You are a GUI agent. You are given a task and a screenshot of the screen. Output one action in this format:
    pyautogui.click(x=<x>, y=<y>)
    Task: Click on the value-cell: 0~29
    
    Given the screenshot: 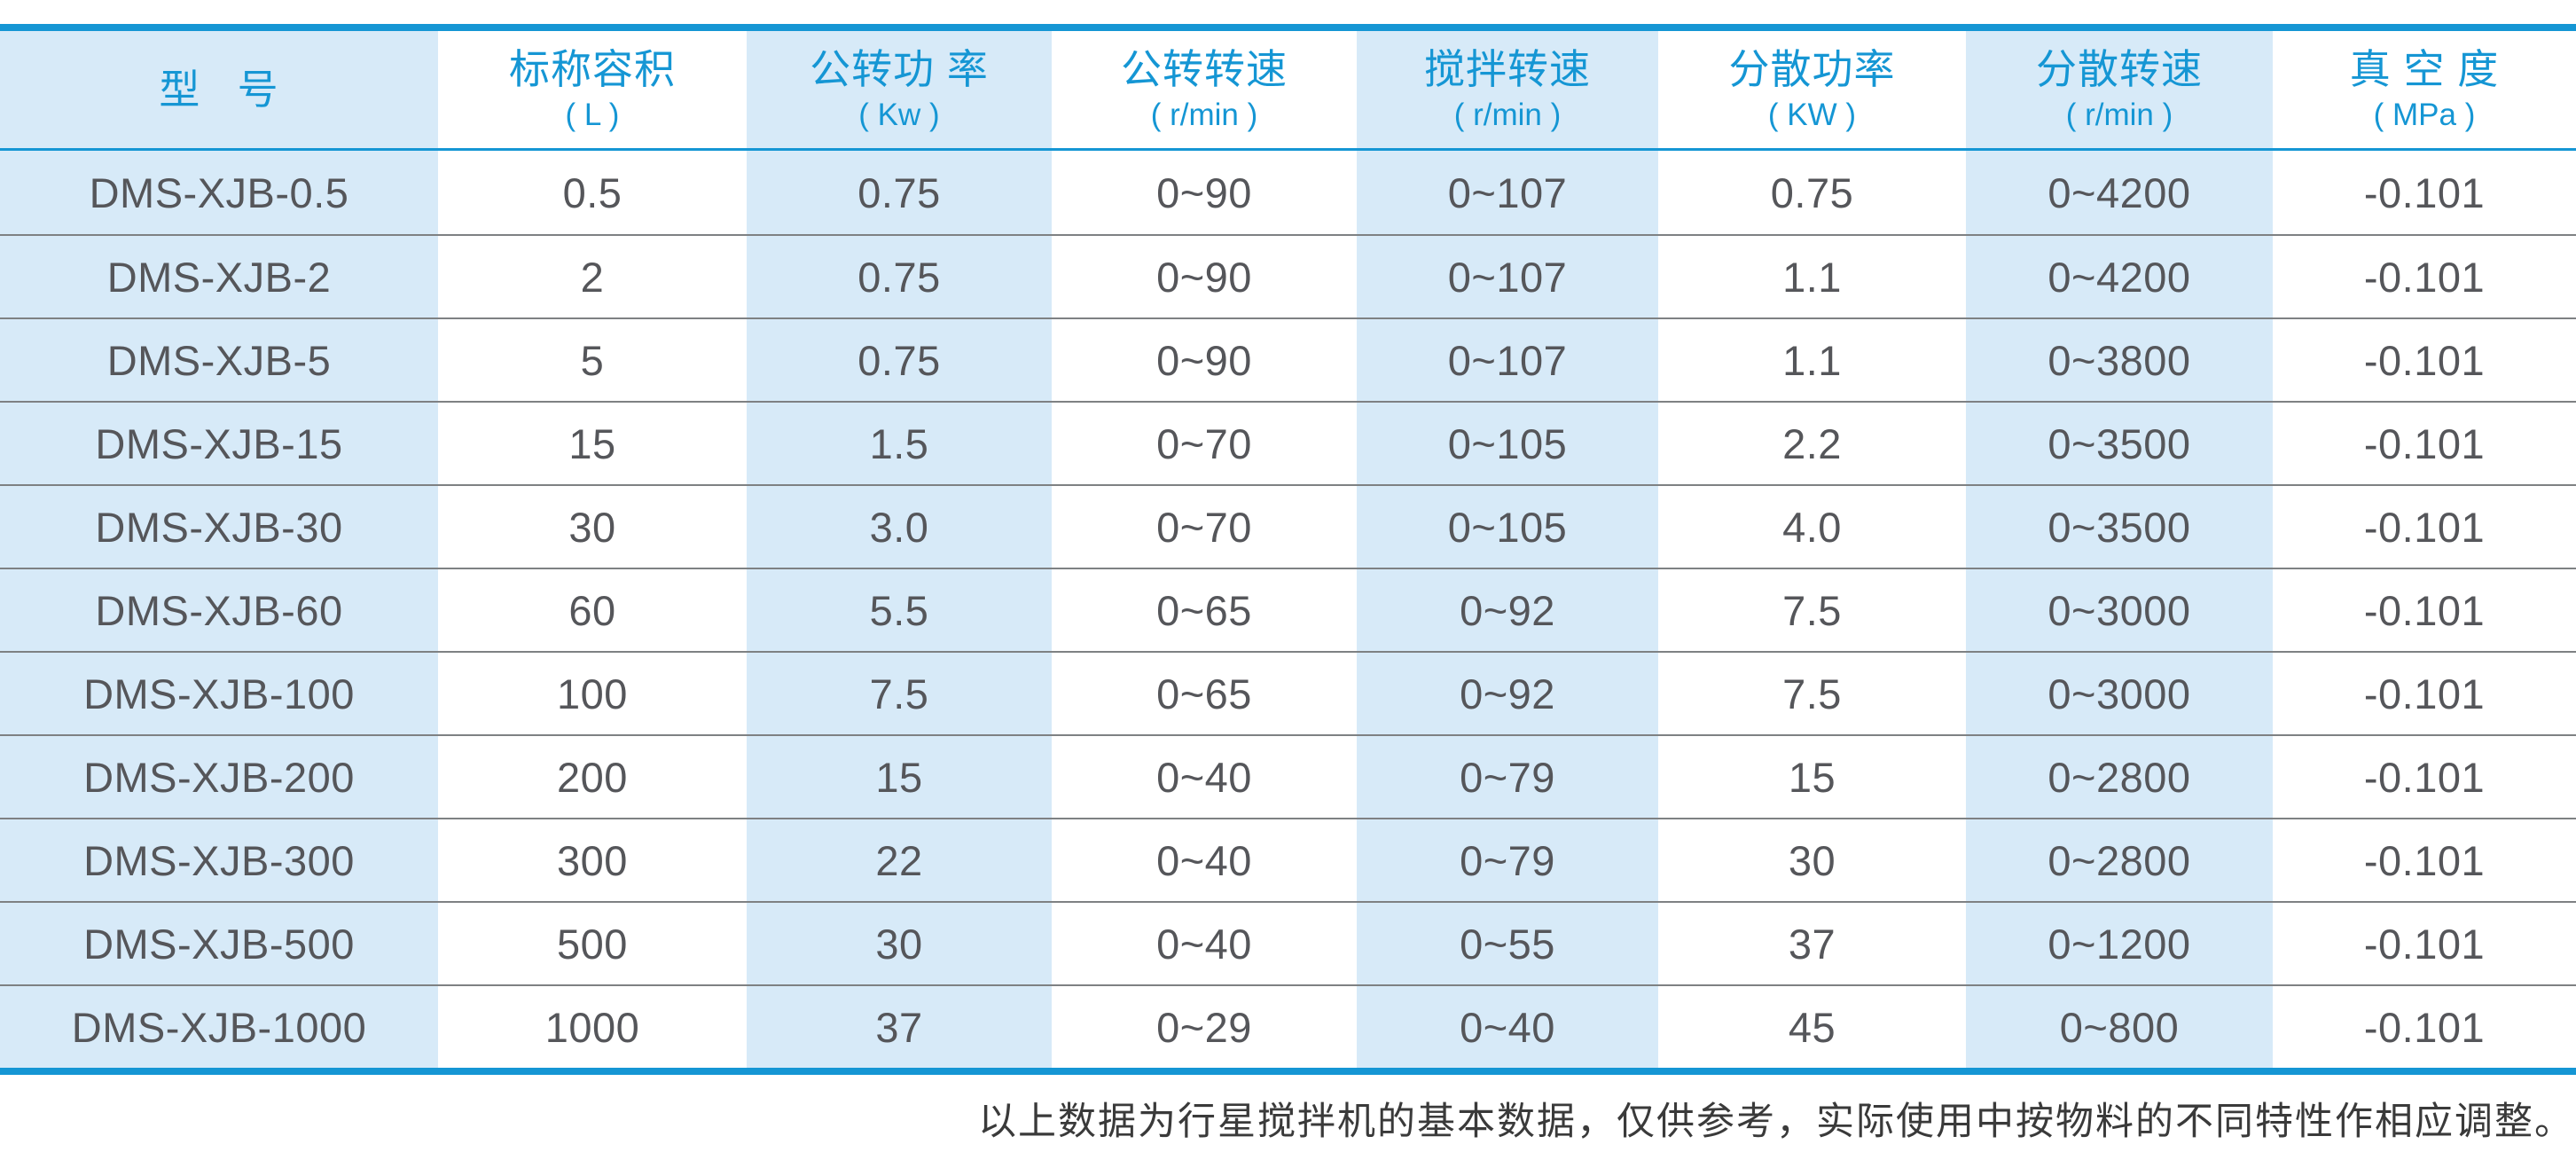 What is the action you would take?
    pyautogui.click(x=1204, y=1027)
    